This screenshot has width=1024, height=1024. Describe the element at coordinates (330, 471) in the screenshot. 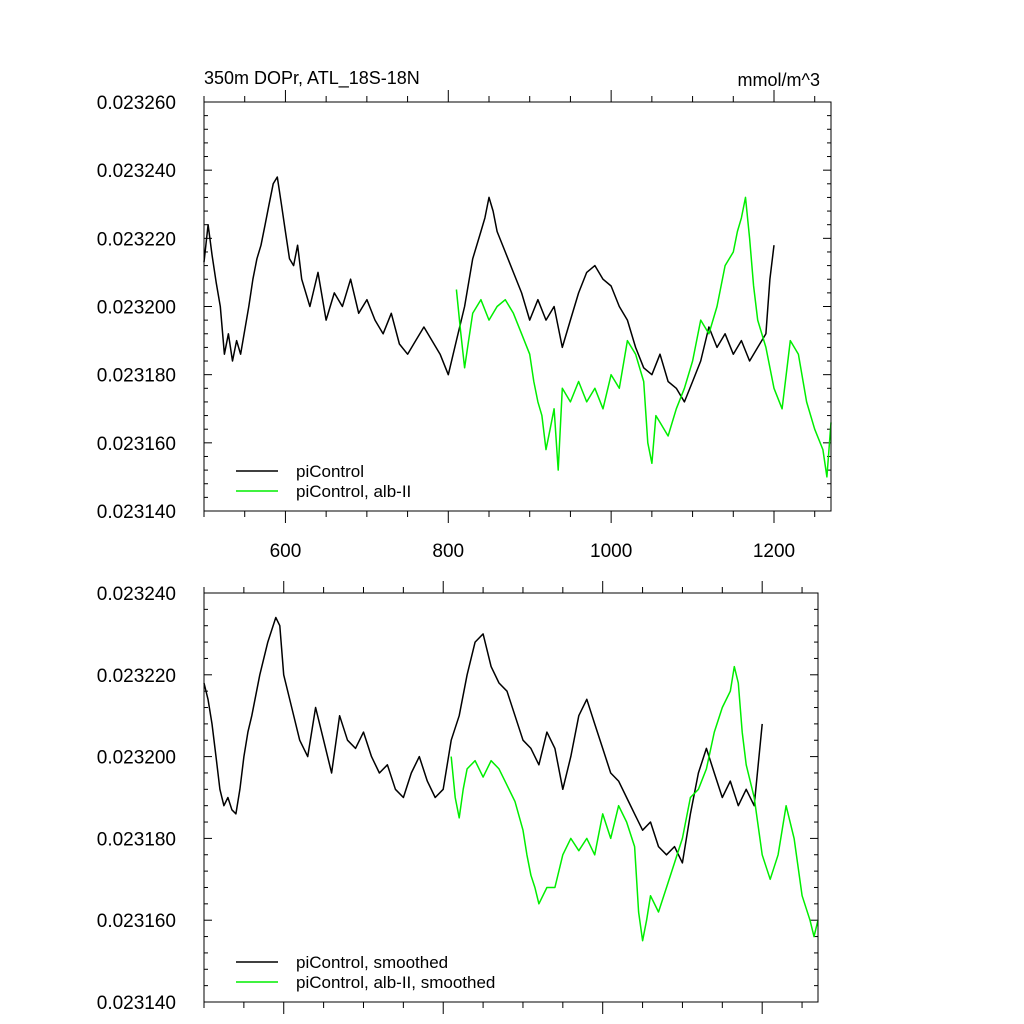

I see `top-legend-label-control: piControl` at that location.